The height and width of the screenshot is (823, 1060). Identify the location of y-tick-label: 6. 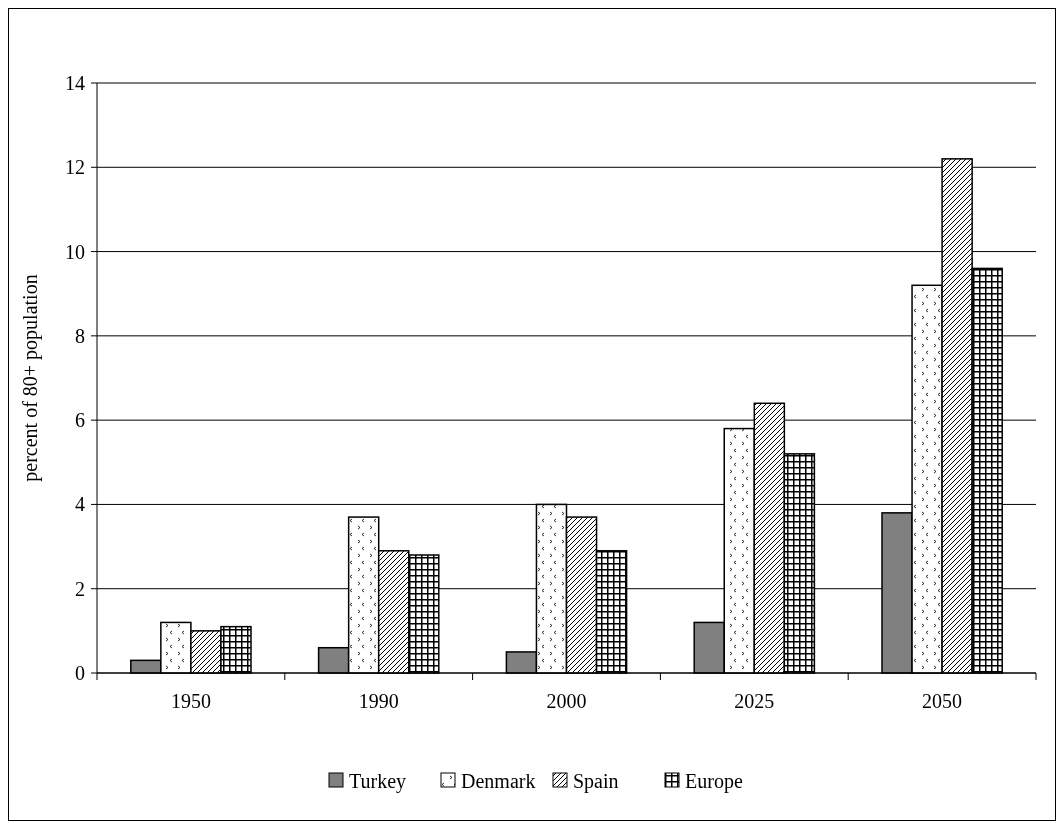
(80, 420).